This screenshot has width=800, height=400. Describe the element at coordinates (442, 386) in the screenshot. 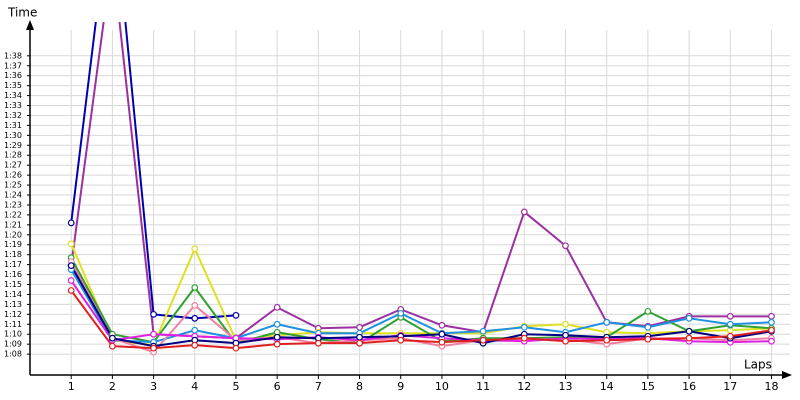

I see `x-tick-label: 10` at that location.